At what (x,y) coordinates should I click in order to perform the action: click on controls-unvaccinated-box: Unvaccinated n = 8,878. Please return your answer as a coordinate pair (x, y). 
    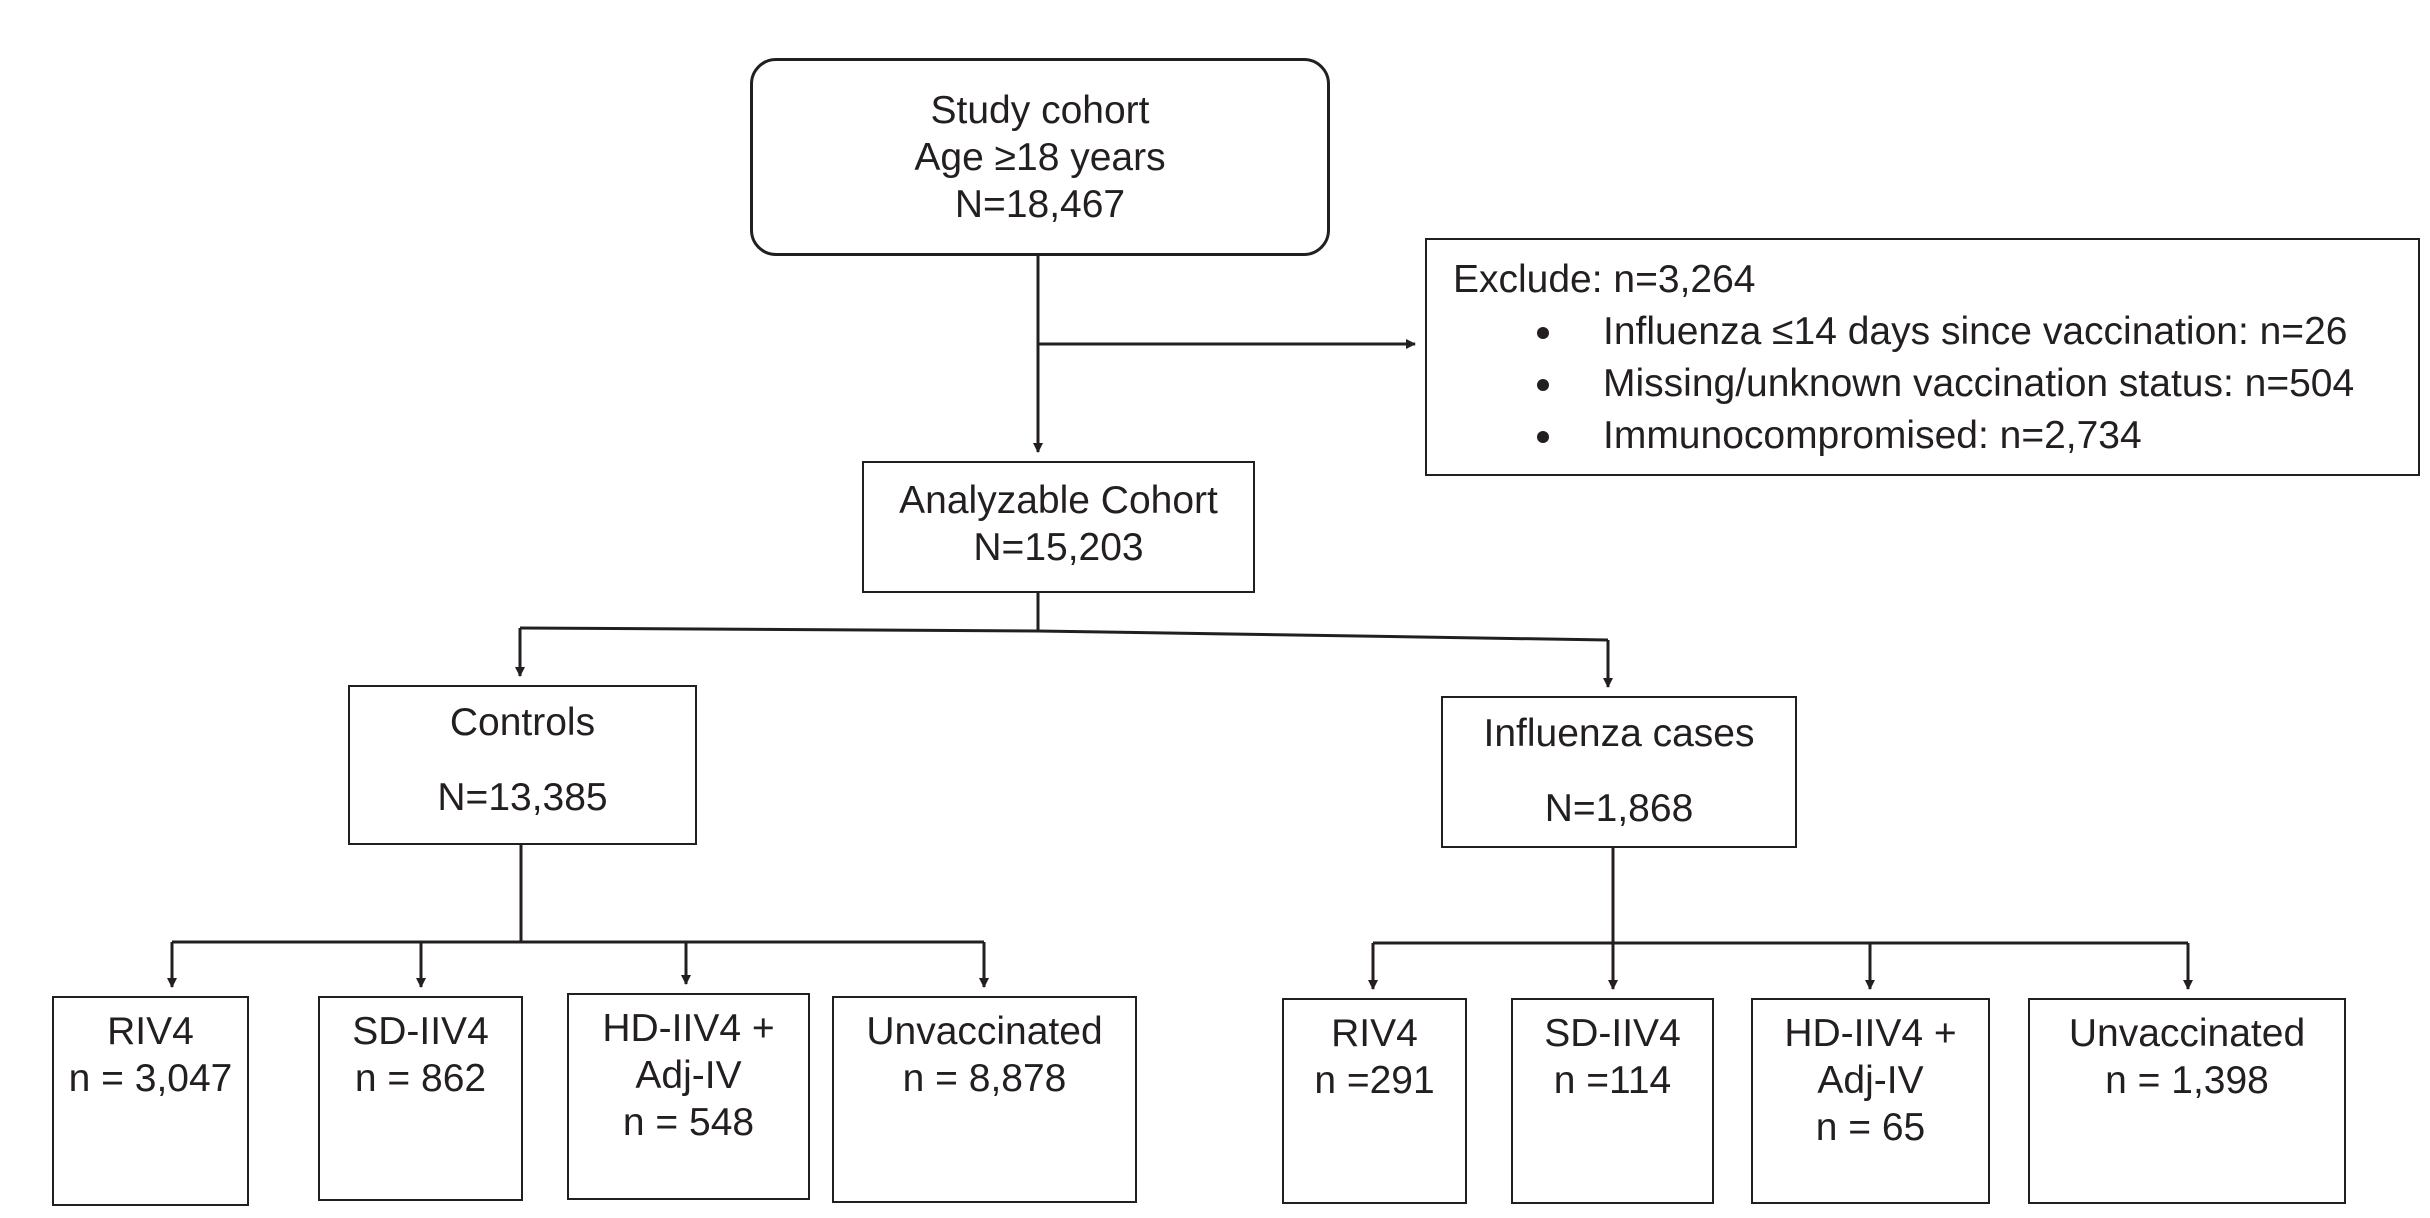
    Looking at the image, I should click on (984, 1099).